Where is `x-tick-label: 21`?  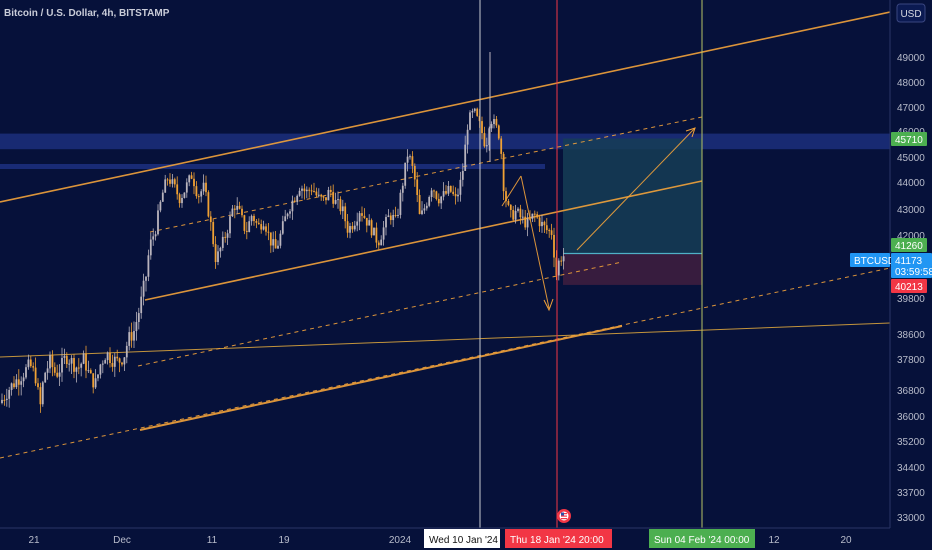
x-tick-label: 21 is located at coordinates (34, 540).